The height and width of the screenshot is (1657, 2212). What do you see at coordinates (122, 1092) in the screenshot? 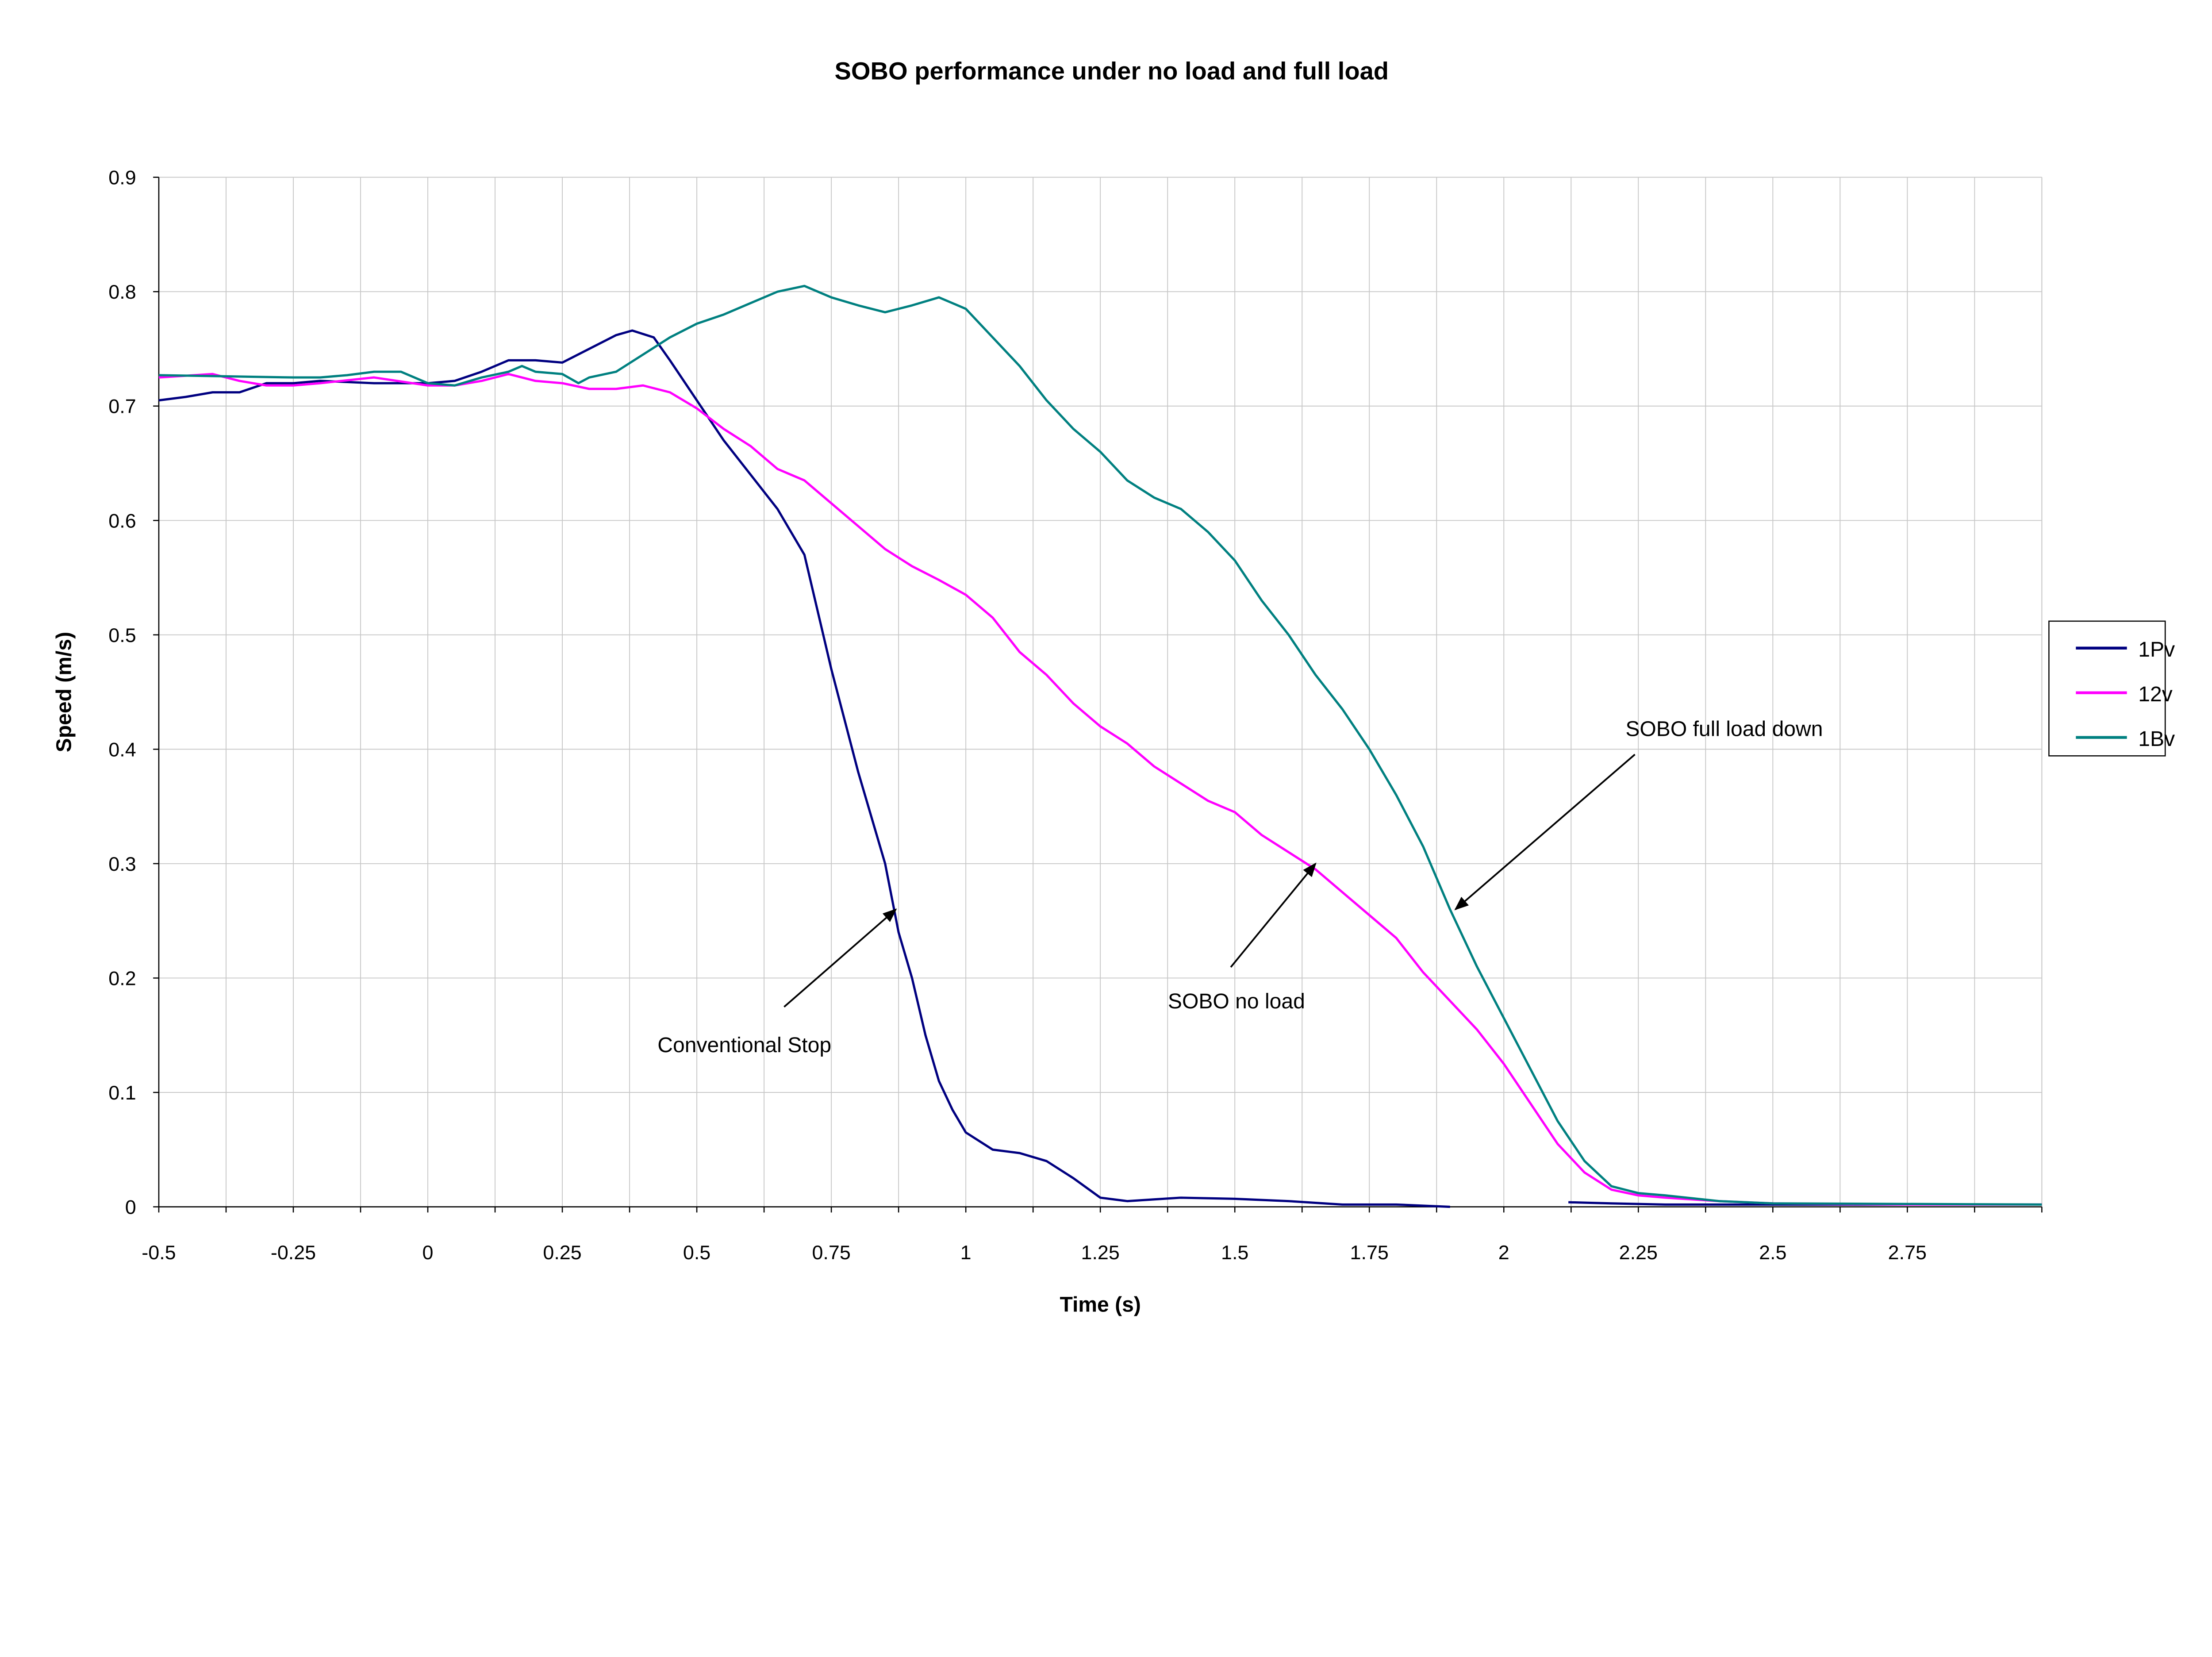
I see `y-tick-label: 0.1` at bounding box center [122, 1092].